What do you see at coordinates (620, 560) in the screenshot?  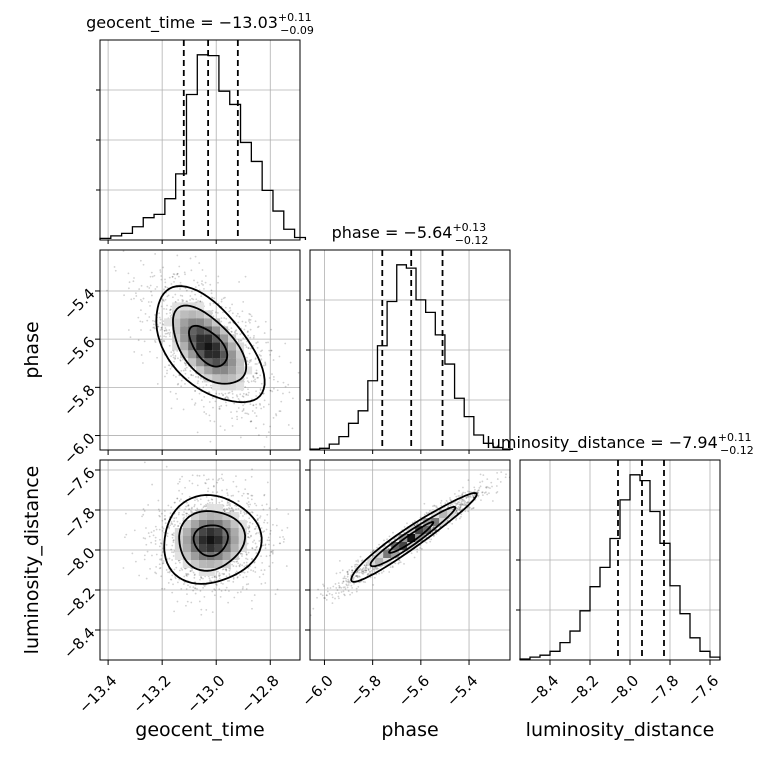 I see `panel-frame` at bounding box center [620, 560].